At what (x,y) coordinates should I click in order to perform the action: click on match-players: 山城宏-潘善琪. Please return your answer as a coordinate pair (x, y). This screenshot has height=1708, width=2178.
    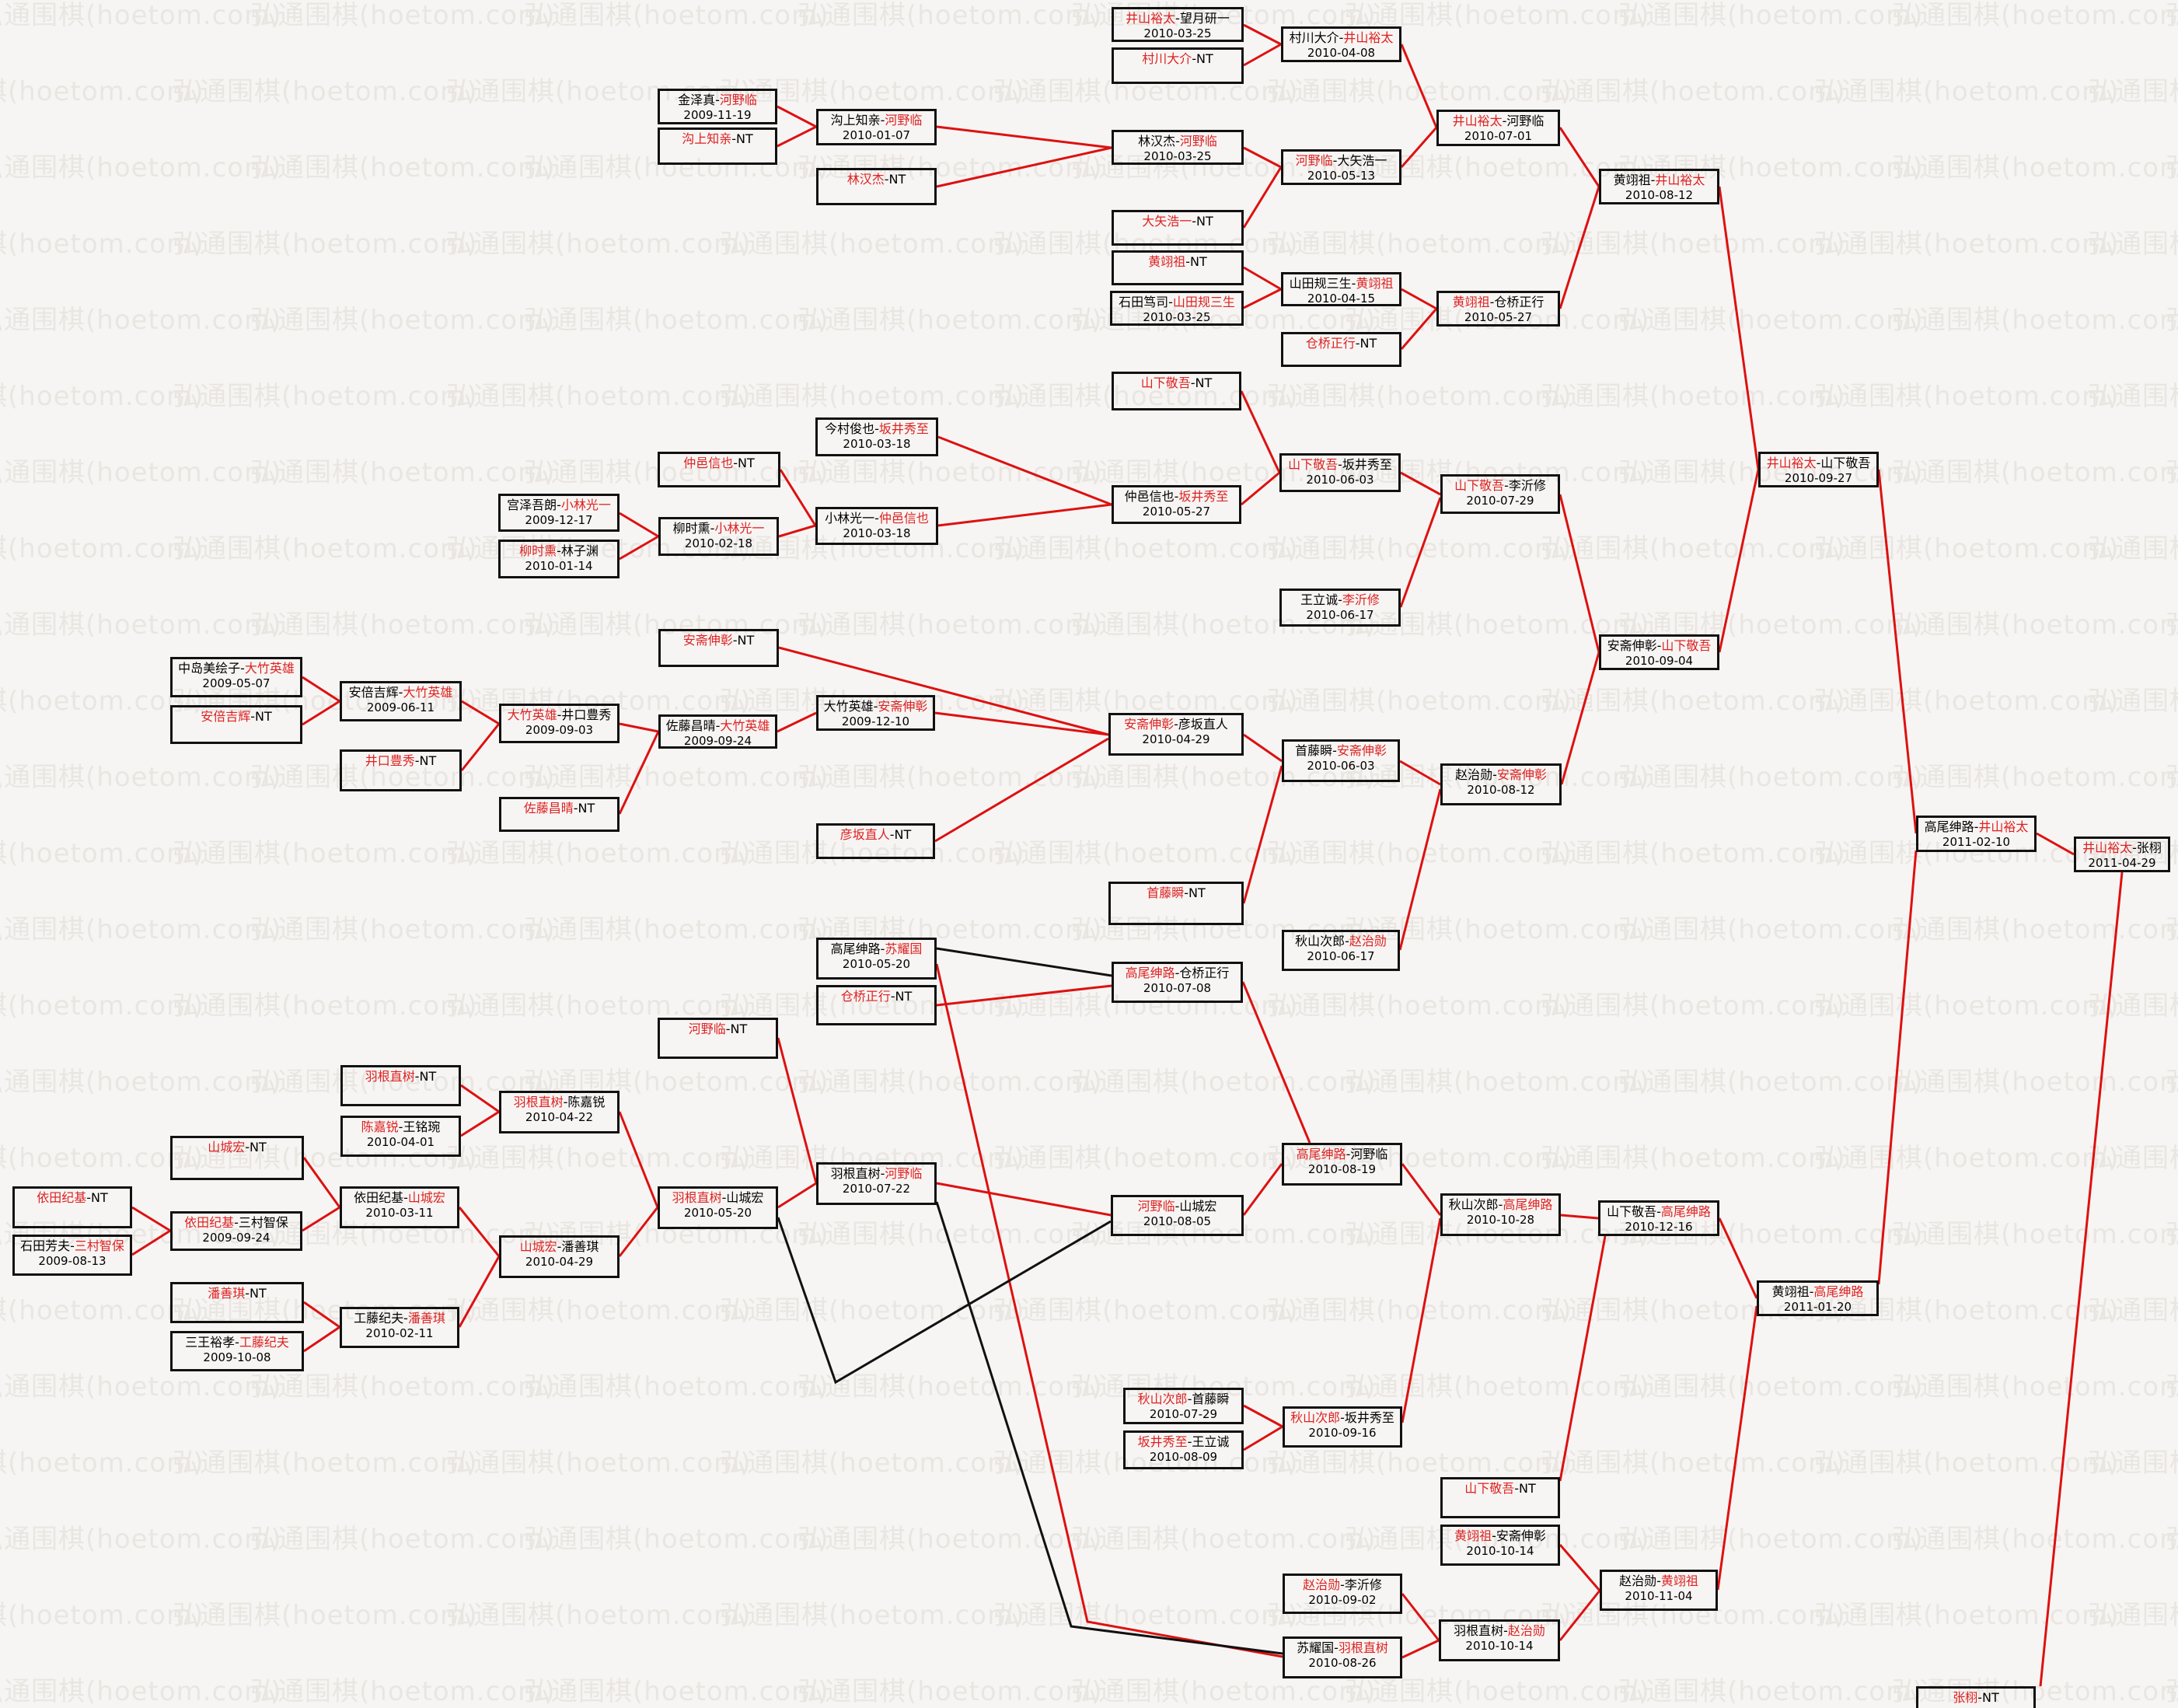
    Looking at the image, I should click on (559, 1247).